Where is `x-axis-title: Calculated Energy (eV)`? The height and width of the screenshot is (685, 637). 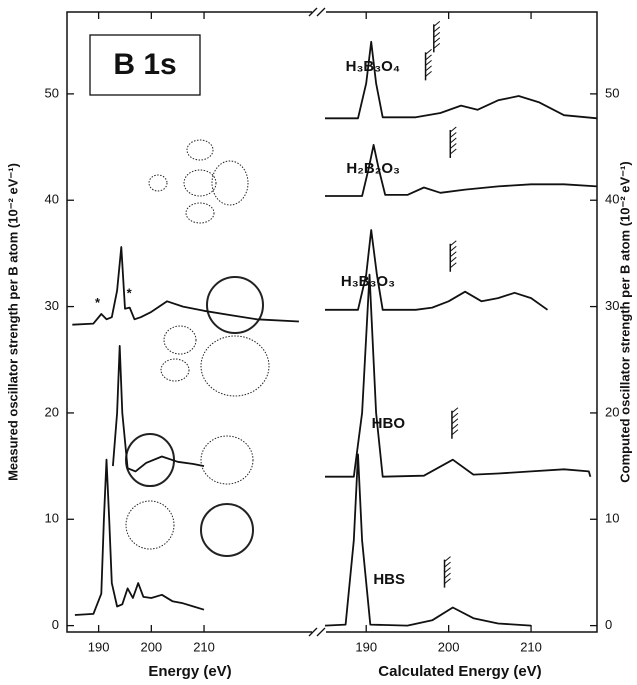 x-axis-title: Calculated Energy (eV) is located at coordinates (459, 671).